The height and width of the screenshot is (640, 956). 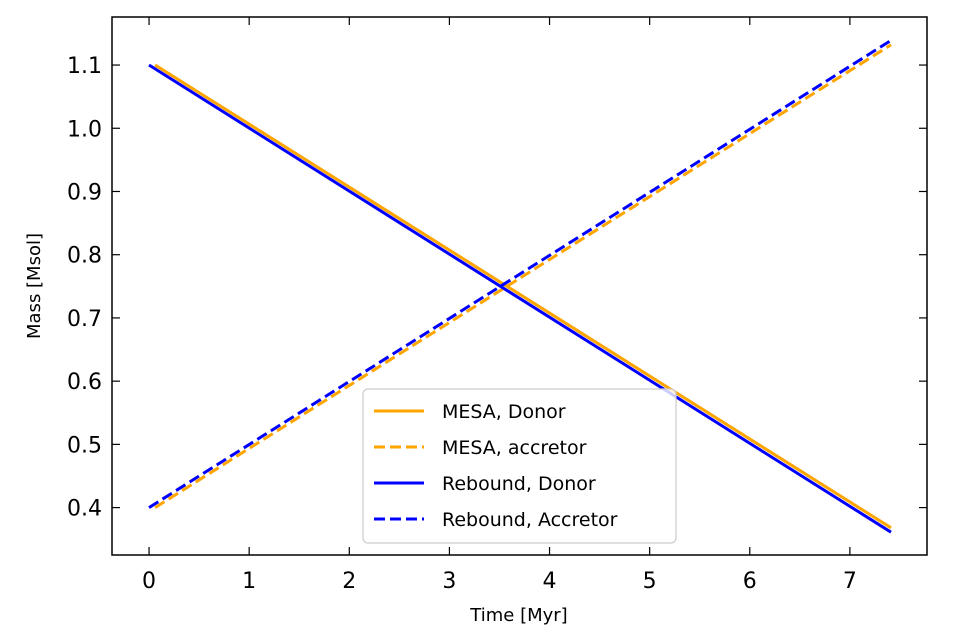 I want to click on x-tick-label: 4, so click(x=550, y=581).